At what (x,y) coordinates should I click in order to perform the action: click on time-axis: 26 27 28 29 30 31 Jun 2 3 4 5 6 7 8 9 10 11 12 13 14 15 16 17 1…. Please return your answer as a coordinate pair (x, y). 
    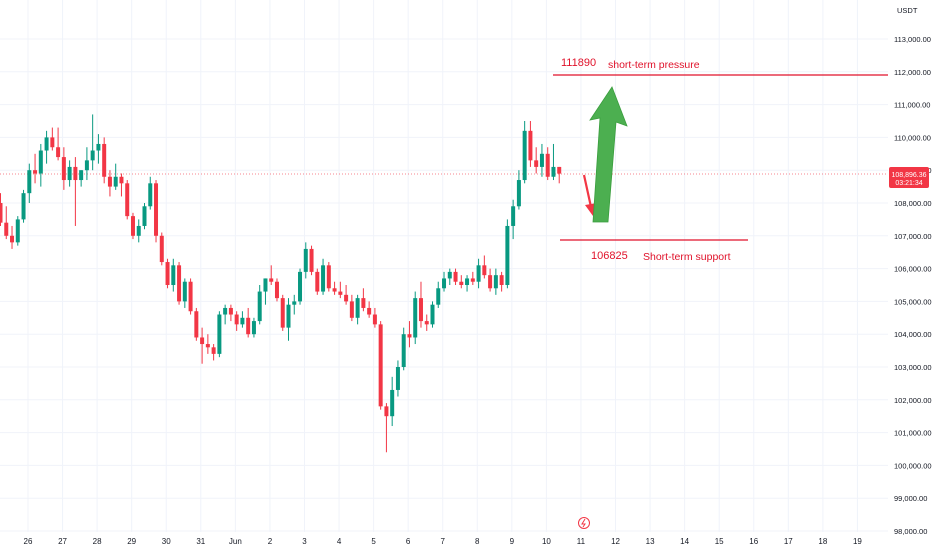
    Looking at the image, I should click on (443, 541).